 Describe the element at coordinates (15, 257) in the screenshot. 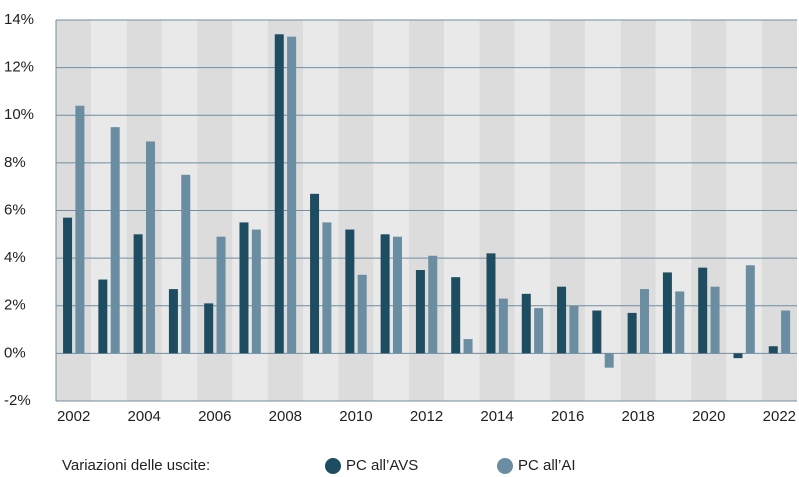

I see `y-tick-label: 4%` at that location.